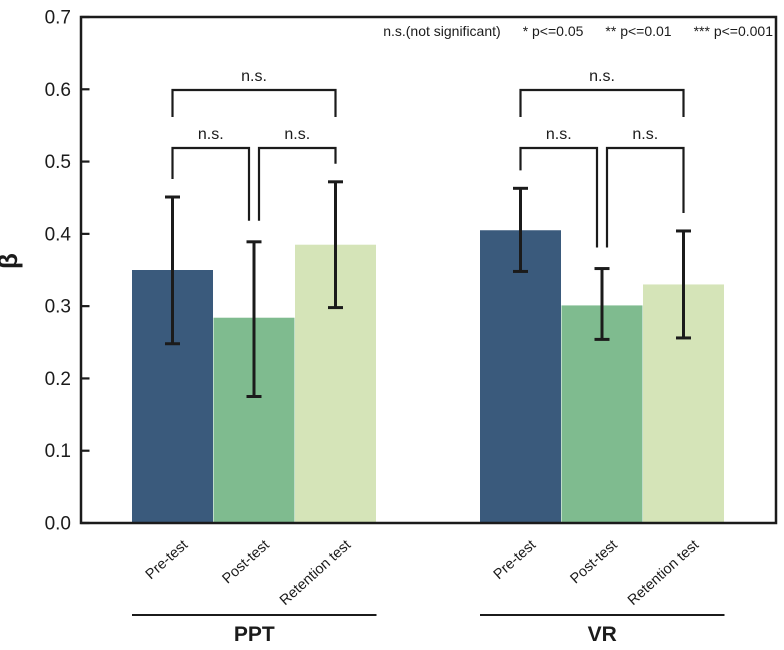  Describe the element at coordinates (11, 261) in the screenshot. I see `y-axis-title: β` at that location.